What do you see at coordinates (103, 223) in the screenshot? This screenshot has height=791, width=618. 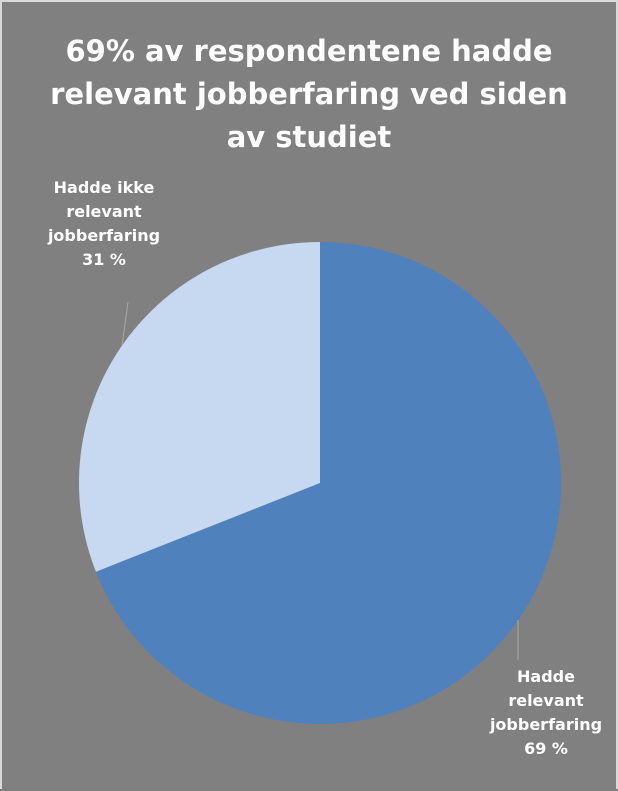 I see `data-label-2: Hadde ikke relevant jobberfaring 31 %` at bounding box center [103, 223].